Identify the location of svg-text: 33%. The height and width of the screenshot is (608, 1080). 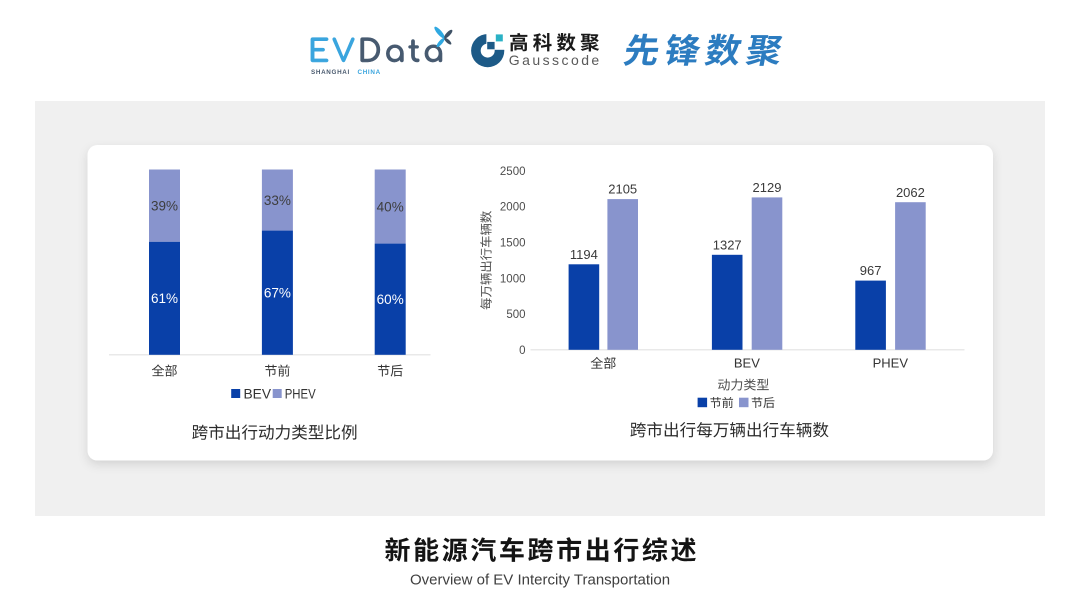
(277, 200).